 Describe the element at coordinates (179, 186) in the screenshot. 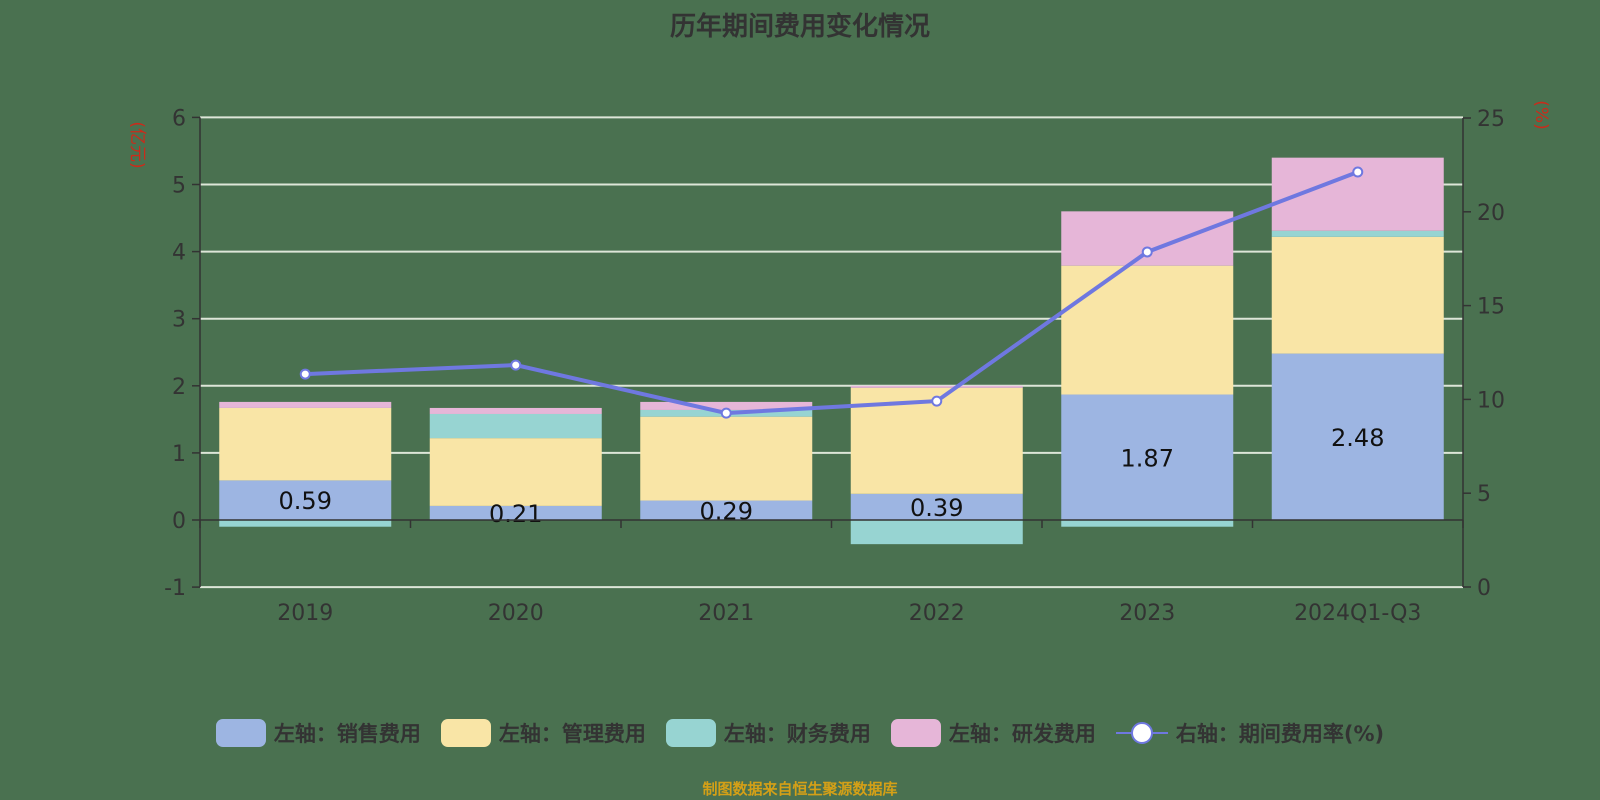

I see `left-axis-tick-label: 5` at that location.